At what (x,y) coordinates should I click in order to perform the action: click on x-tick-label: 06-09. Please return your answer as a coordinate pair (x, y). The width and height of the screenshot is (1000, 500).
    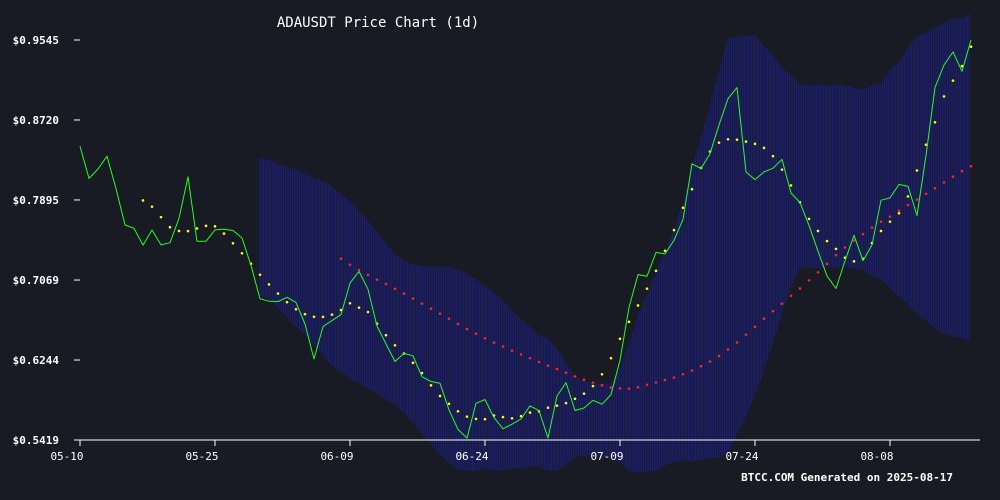
    Looking at the image, I should click on (336, 456).